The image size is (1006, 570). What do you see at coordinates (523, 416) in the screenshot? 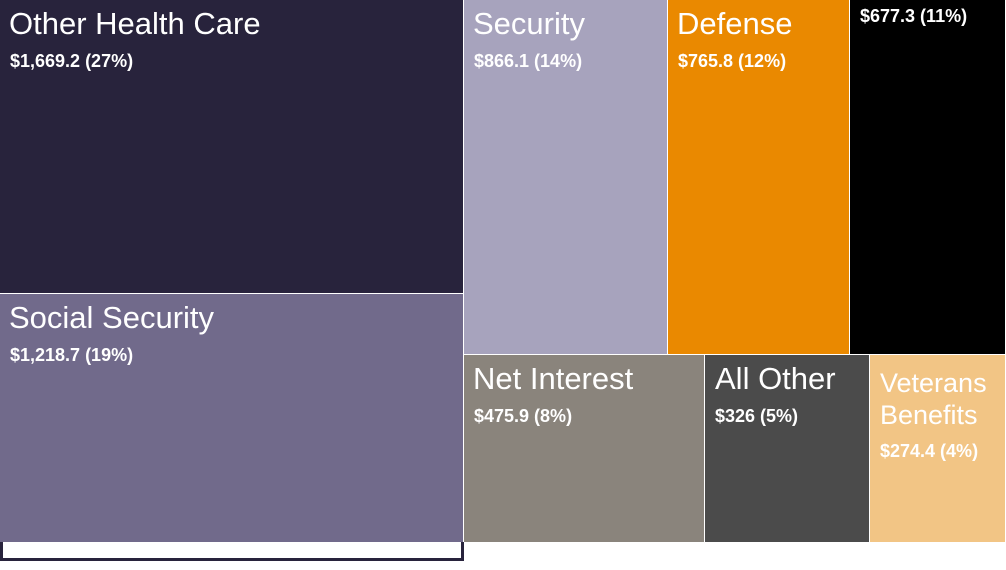
I see `tile-value: $475.9 (8%)` at bounding box center [523, 416].